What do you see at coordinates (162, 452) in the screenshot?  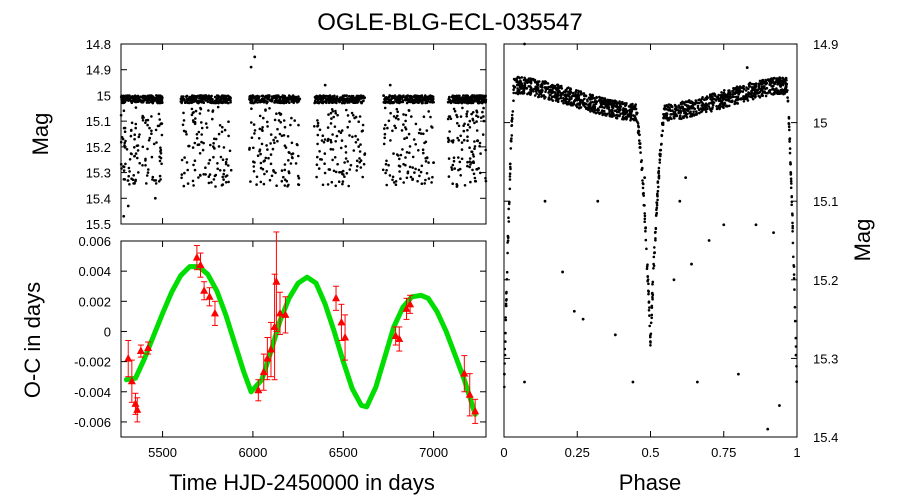 I see `oc-xtick-label: 5500` at bounding box center [162, 452].